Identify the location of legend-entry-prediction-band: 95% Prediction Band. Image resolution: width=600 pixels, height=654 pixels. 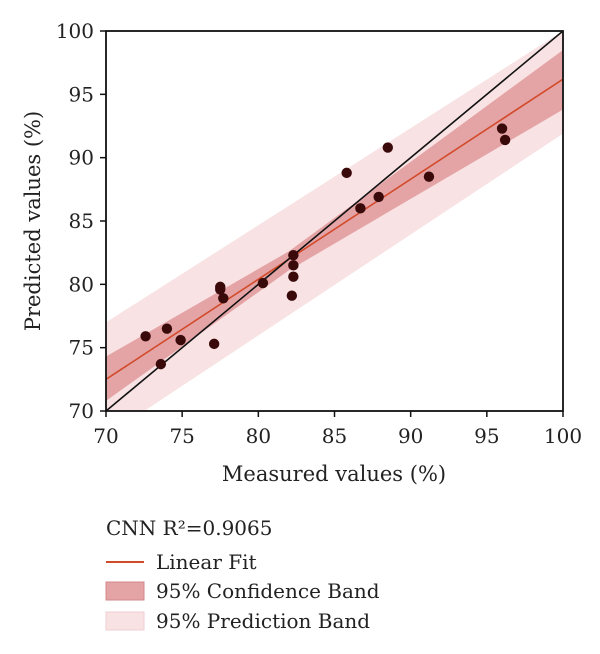
(263, 621).